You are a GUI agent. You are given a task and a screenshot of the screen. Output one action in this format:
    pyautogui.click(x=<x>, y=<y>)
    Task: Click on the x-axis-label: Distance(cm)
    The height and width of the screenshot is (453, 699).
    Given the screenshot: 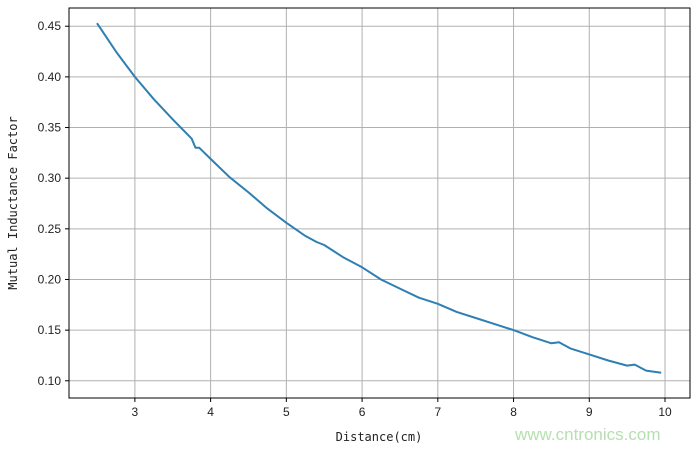 What is the action you would take?
    pyautogui.click(x=379, y=437)
    